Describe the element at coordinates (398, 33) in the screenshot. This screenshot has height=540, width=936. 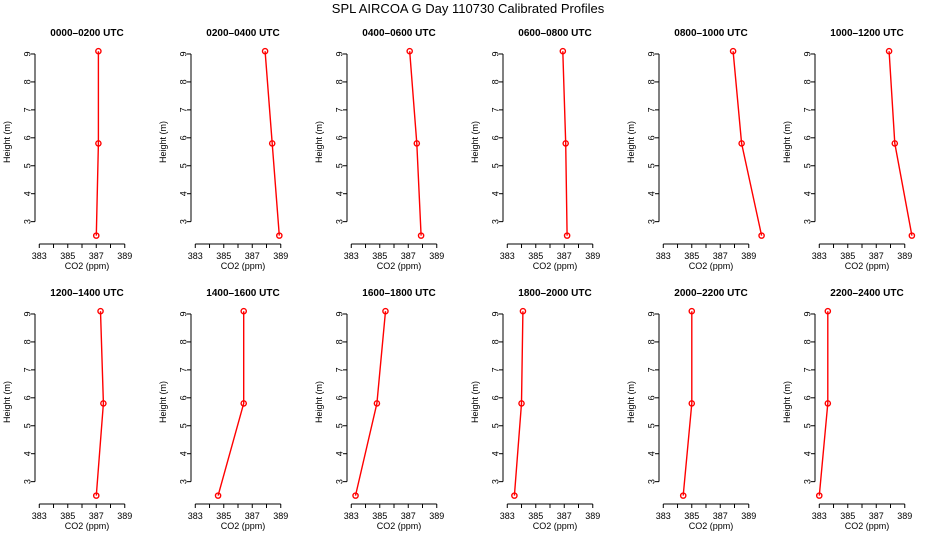
I see `panel-title: 0400–0600 UTC` at that location.